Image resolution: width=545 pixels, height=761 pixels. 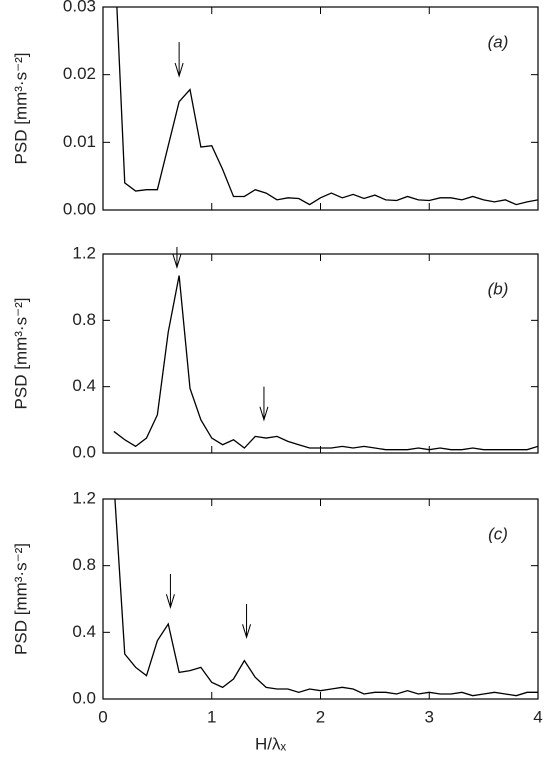 I want to click on x-axis-label: H/λₓ, so click(x=271, y=743).